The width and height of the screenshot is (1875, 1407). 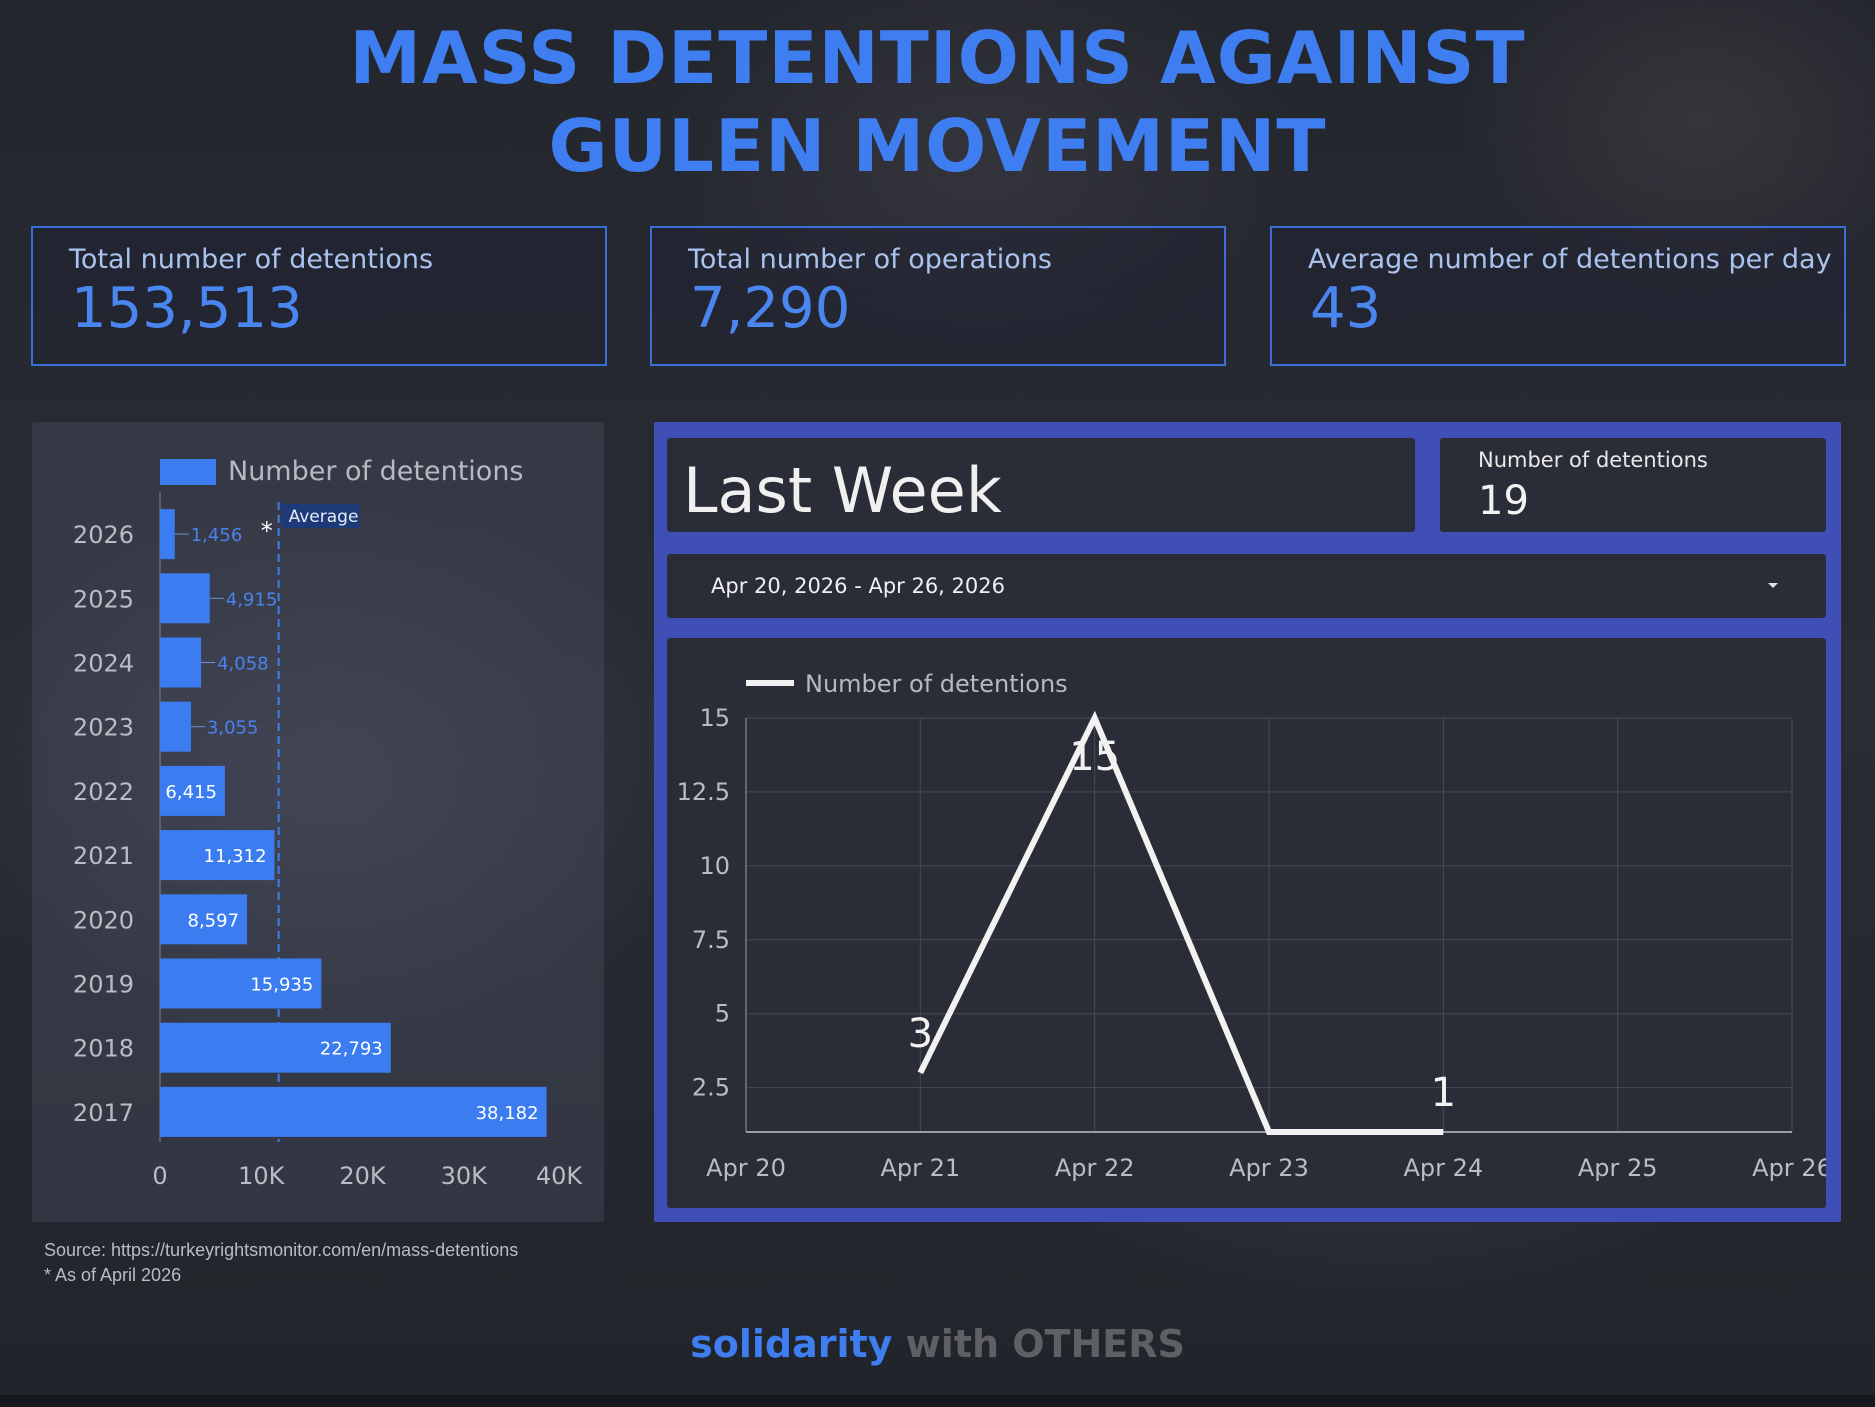 What do you see at coordinates (267, 531) in the screenshot?
I see `bar-footnote-mark: *` at bounding box center [267, 531].